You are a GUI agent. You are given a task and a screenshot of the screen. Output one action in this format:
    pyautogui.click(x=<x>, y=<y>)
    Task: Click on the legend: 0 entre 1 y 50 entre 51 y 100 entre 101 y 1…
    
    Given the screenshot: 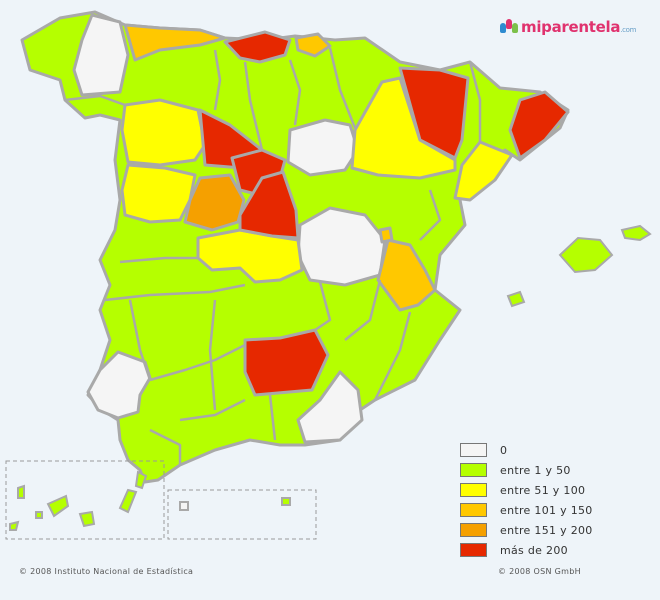 What is the action you would take?
    pyautogui.click(x=526, y=500)
    